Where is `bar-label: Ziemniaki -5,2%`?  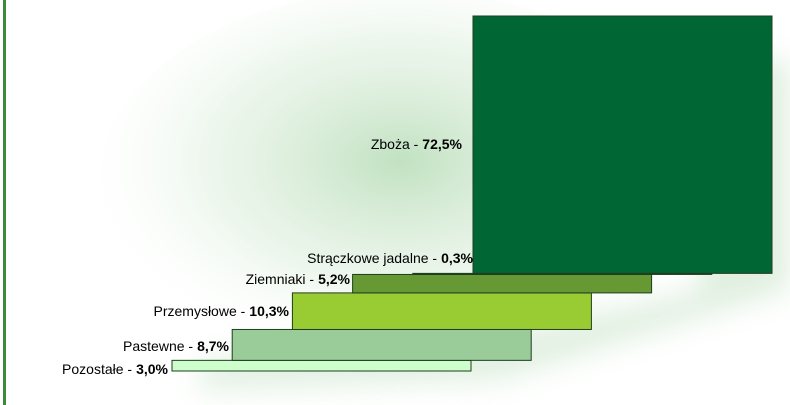
bar-label: Ziemniaki -5,2% is located at coordinates (298, 279).